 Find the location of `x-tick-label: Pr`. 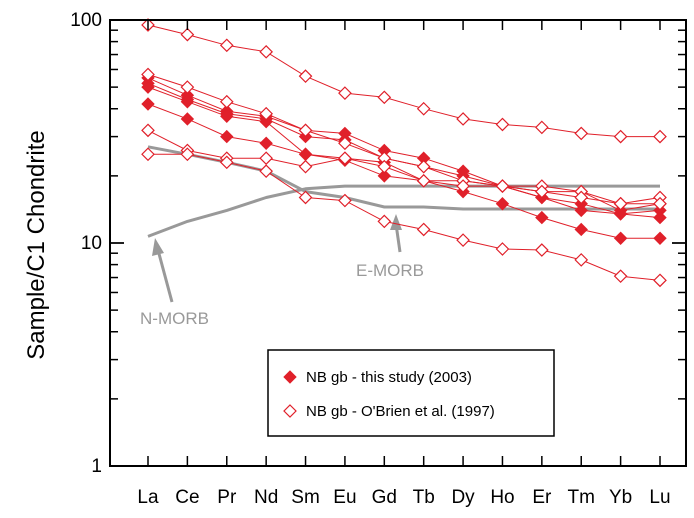

x-tick-label: Pr is located at coordinates (227, 497).